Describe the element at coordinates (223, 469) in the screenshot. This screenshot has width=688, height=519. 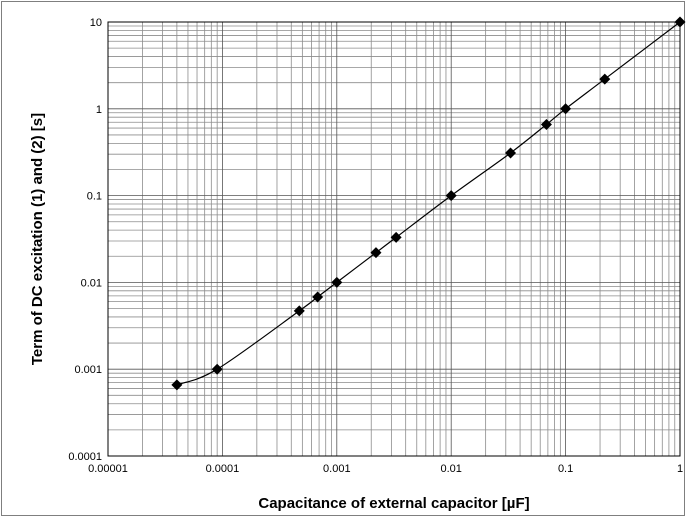
I see `x-tick-label: 0.0001` at that location.